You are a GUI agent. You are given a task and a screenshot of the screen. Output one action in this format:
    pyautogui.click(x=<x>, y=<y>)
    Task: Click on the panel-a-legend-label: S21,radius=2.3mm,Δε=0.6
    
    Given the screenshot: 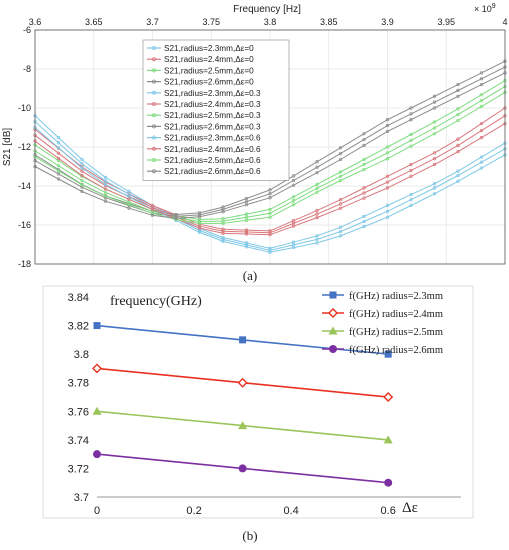 What is the action you would take?
    pyautogui.click(x=212, y=138)
    